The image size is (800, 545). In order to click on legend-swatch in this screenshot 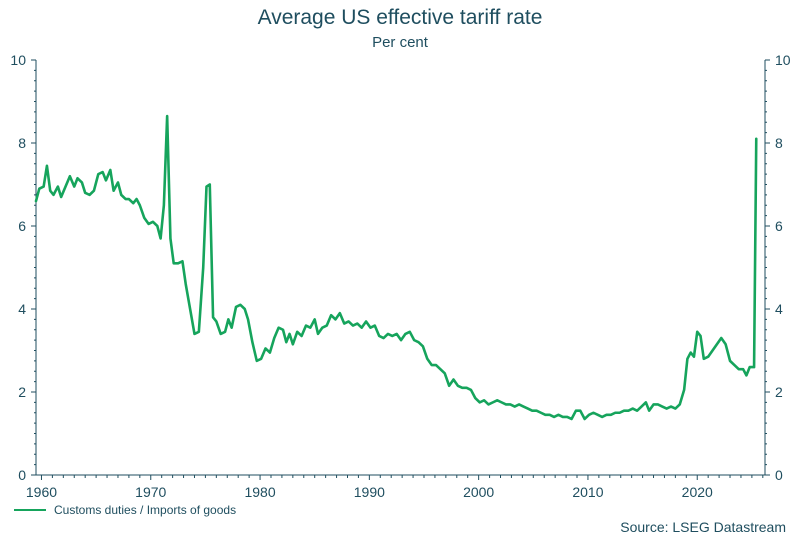, I will do `click(30, 510)`.